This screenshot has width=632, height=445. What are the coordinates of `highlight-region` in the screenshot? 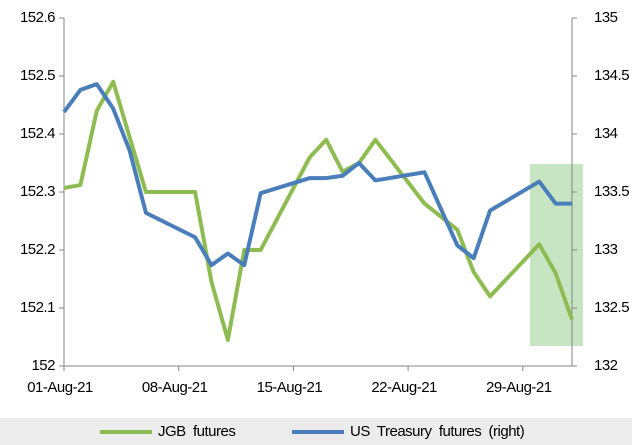 It's located at (556, 255).